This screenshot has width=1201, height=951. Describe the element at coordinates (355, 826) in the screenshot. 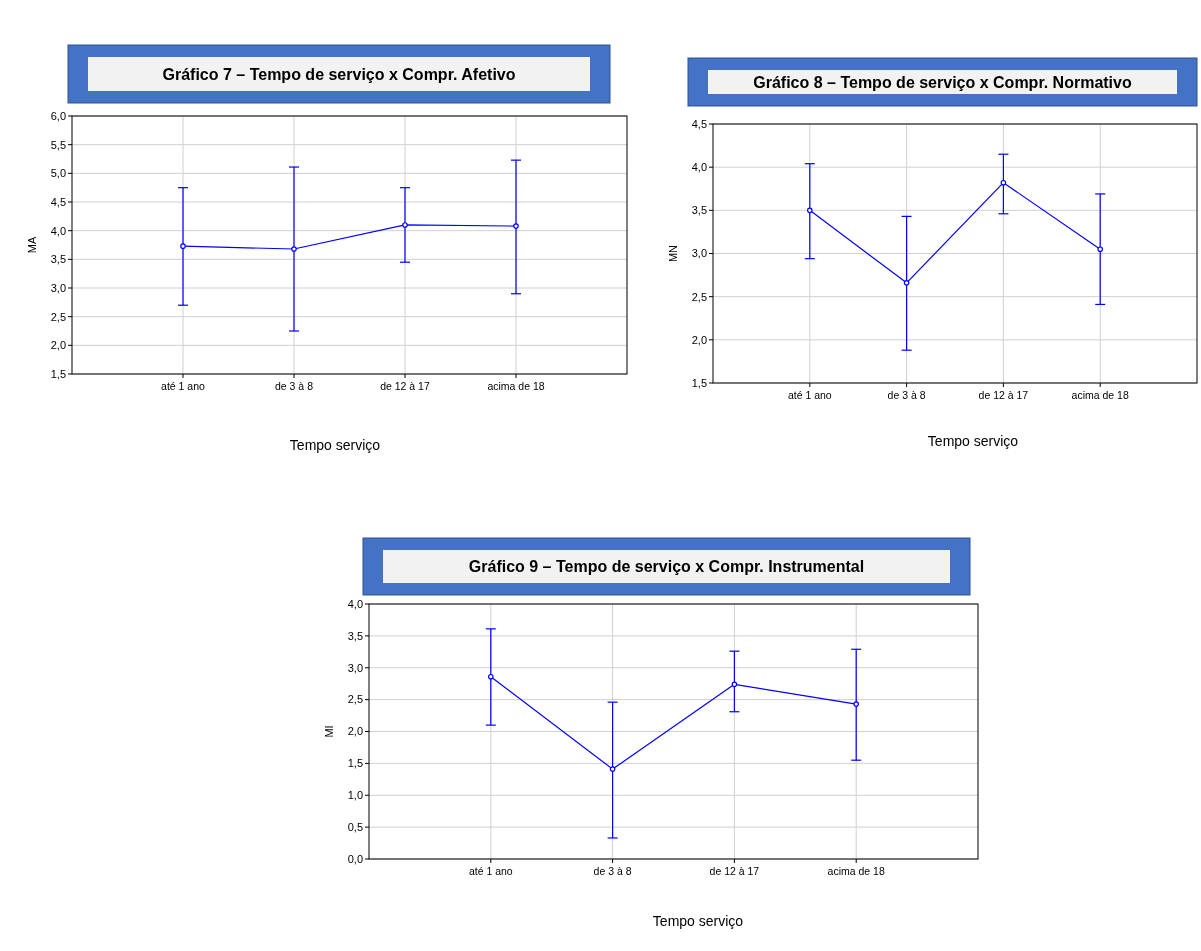

I see `y-tick-label: 0,5` at that location.